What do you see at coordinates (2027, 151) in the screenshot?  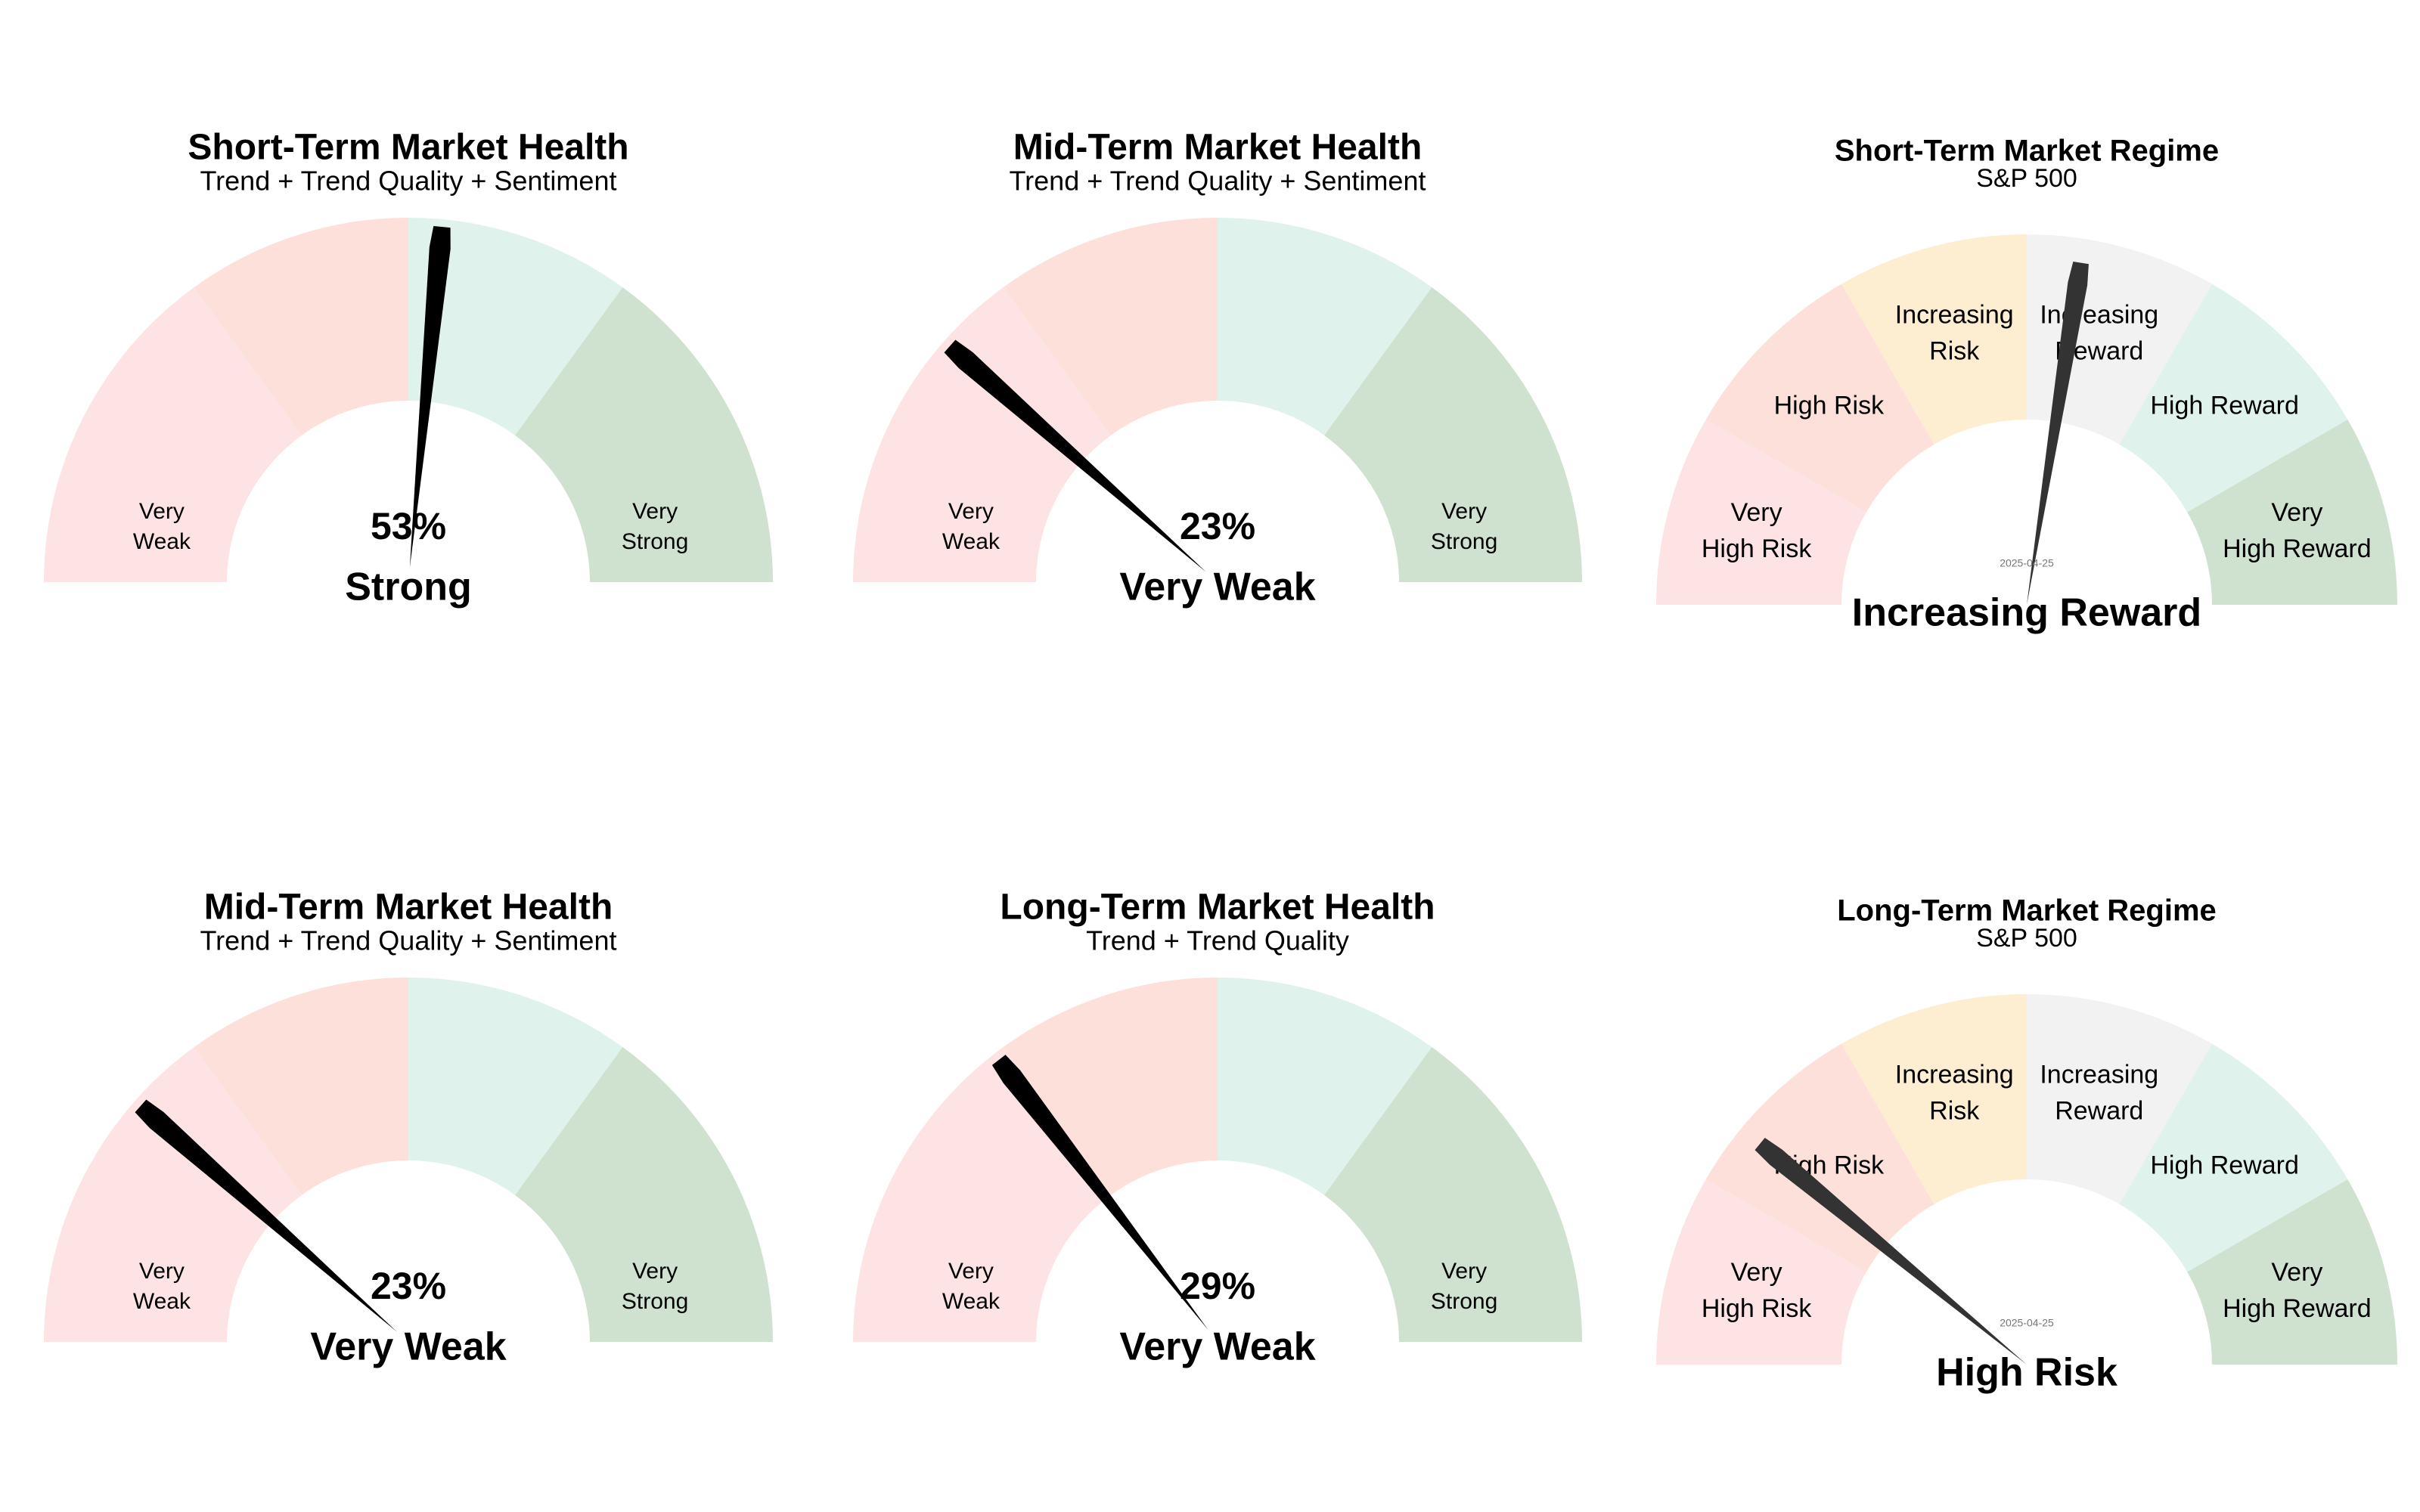 I see `gauge-title: Short-Term Market Regime` at bounding box center [2027, 151].